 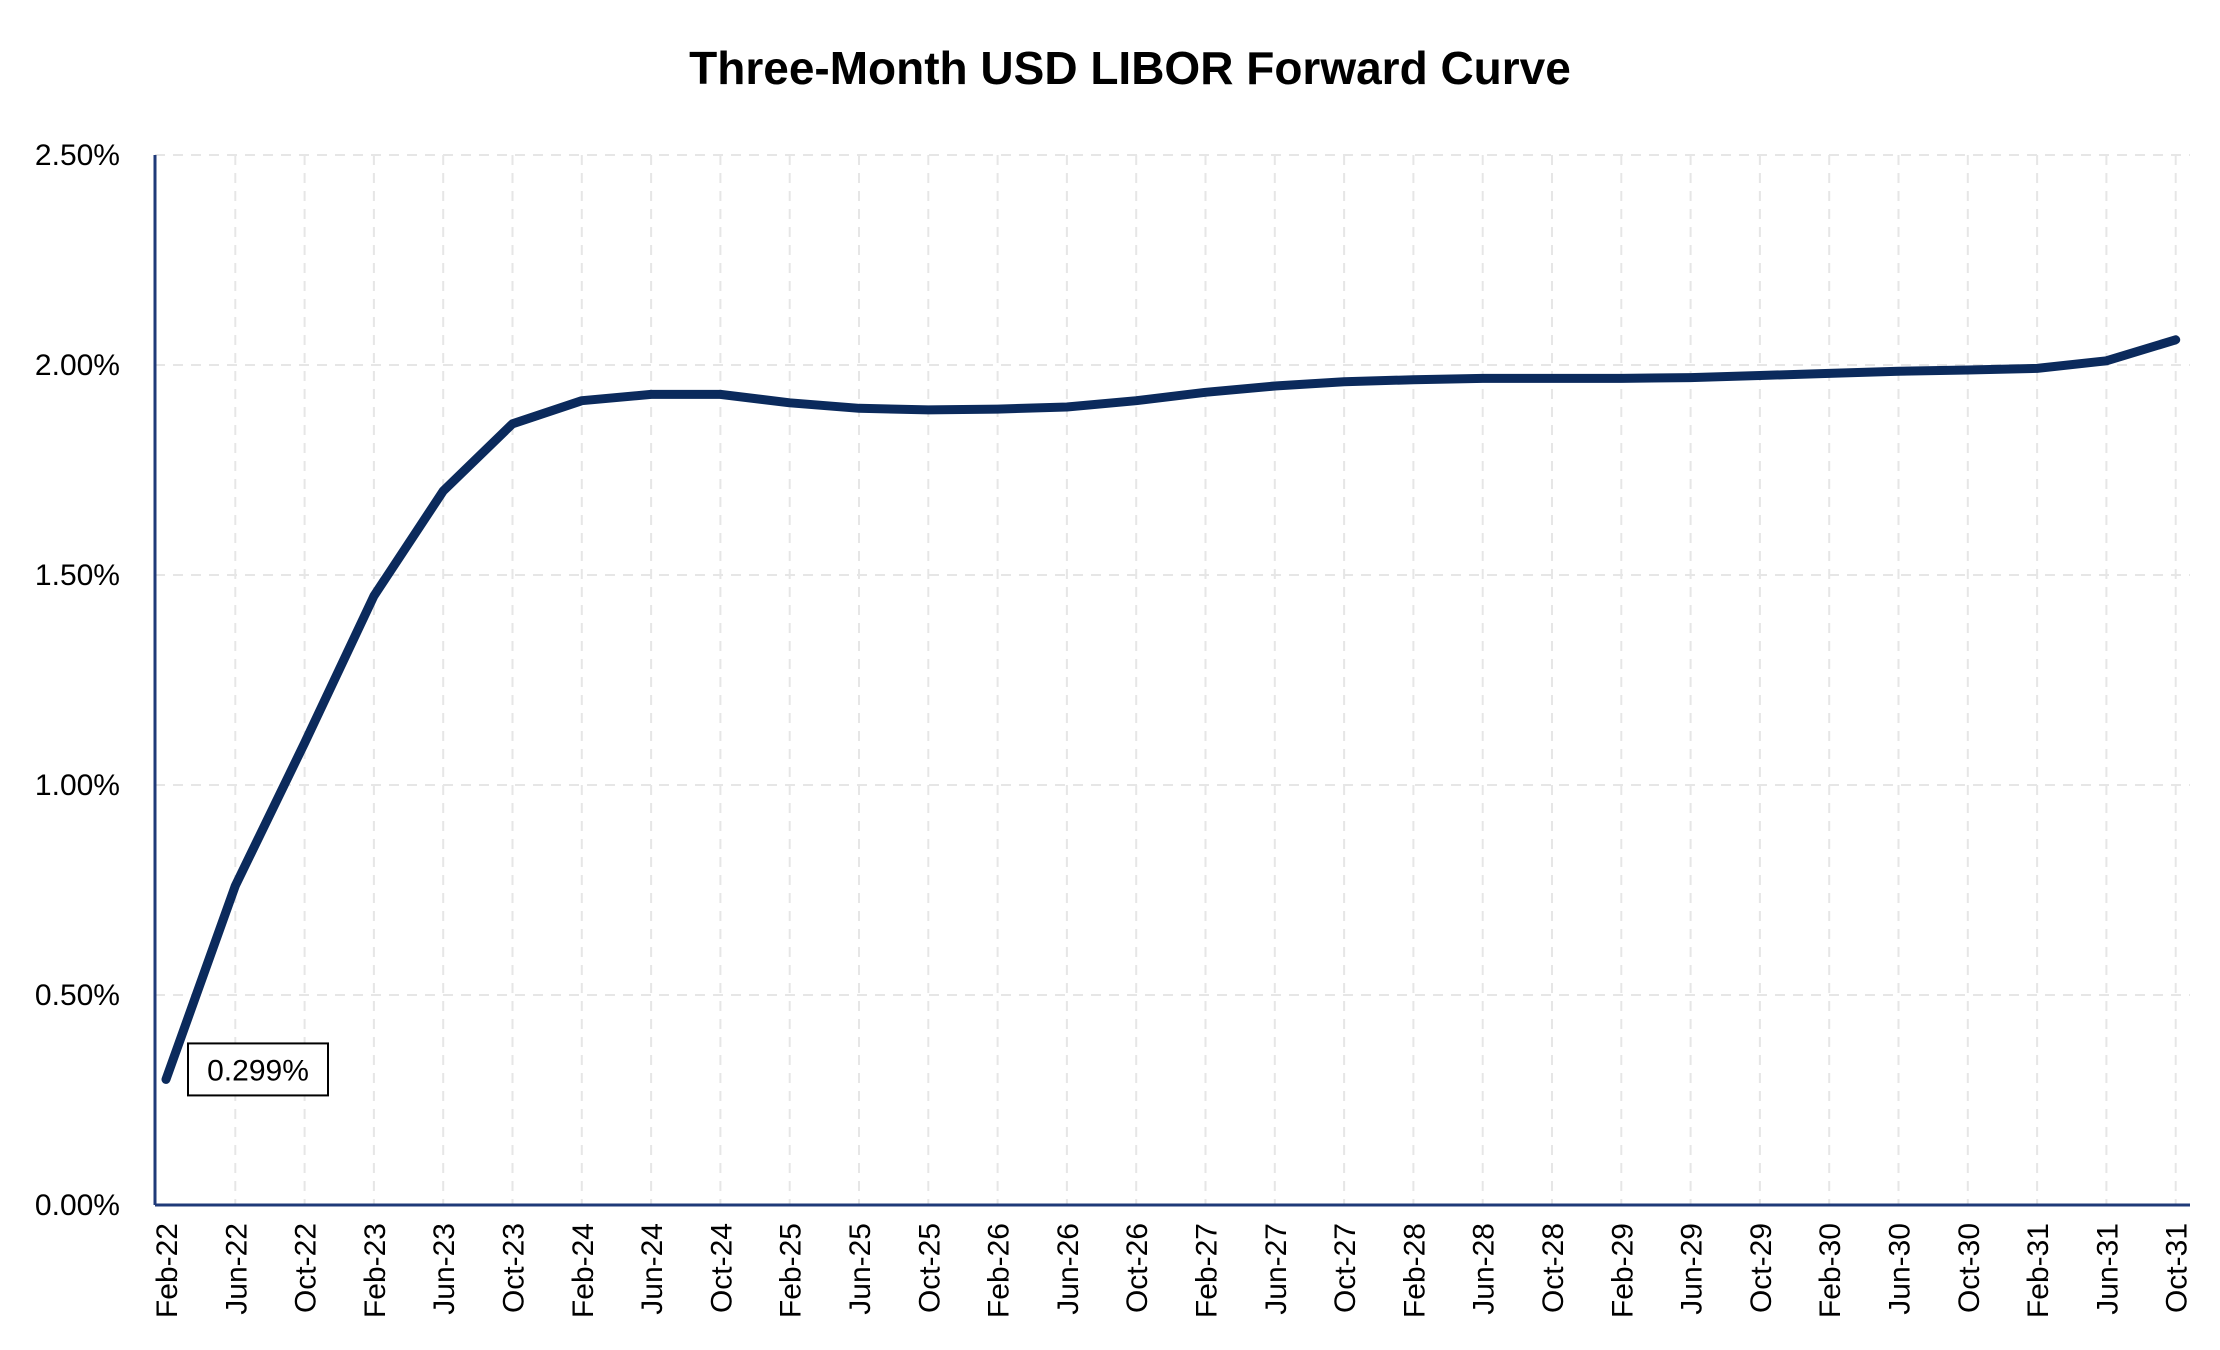 I want to click on annotations: 0.299%, so click(x=258, y=1069).